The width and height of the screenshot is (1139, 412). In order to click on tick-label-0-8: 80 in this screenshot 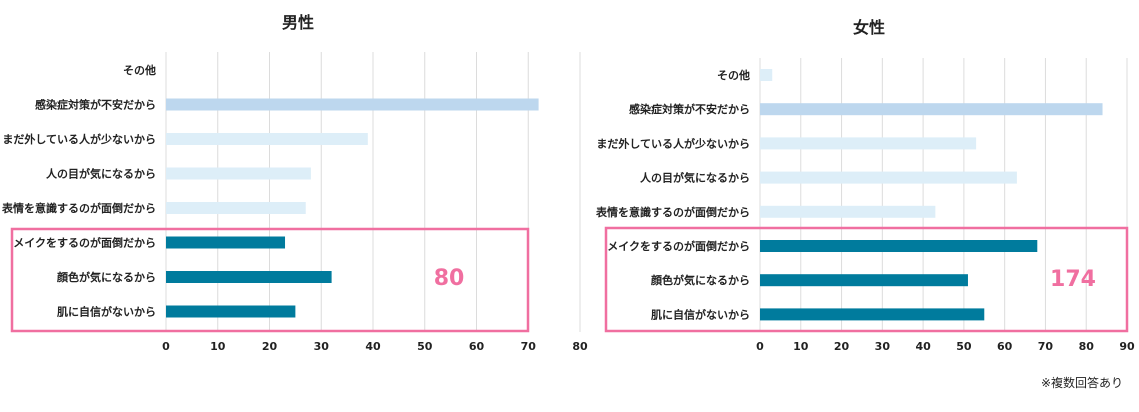, I will do `click(580, 346)`.